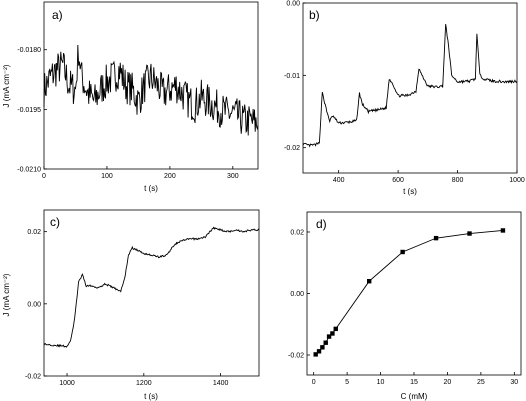  Describe the element at coordinates (292, 76) in the screenshot. I see `panel-b-ytick-label: -0.01` at that location.